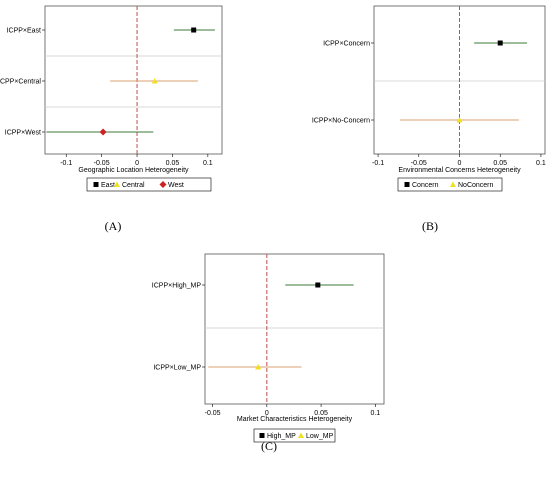  I want to click on y-category-label: ICPP×Central, so click(20, 82).